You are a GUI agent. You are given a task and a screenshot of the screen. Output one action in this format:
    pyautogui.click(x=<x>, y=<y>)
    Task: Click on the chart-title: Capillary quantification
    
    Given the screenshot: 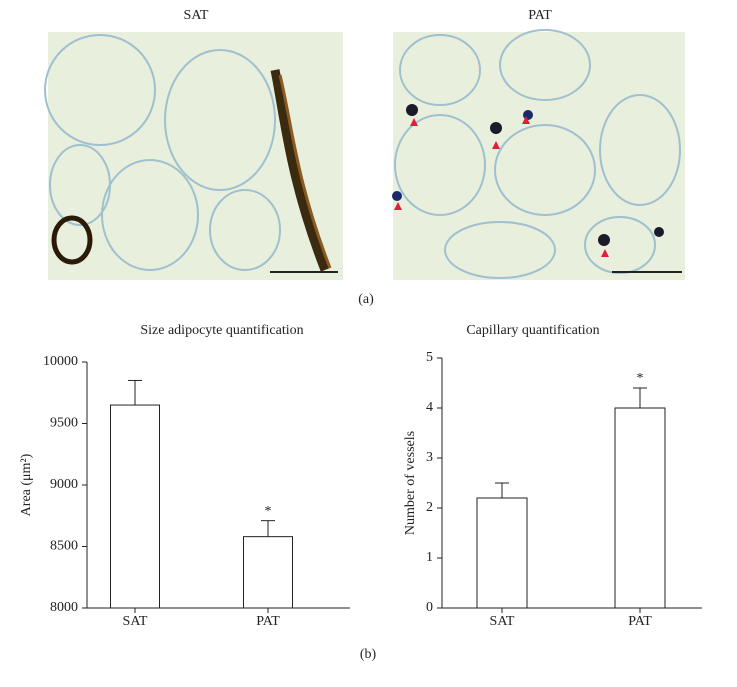 What is the action you would take?
    pyautogui.click(x=532, y=330)
    